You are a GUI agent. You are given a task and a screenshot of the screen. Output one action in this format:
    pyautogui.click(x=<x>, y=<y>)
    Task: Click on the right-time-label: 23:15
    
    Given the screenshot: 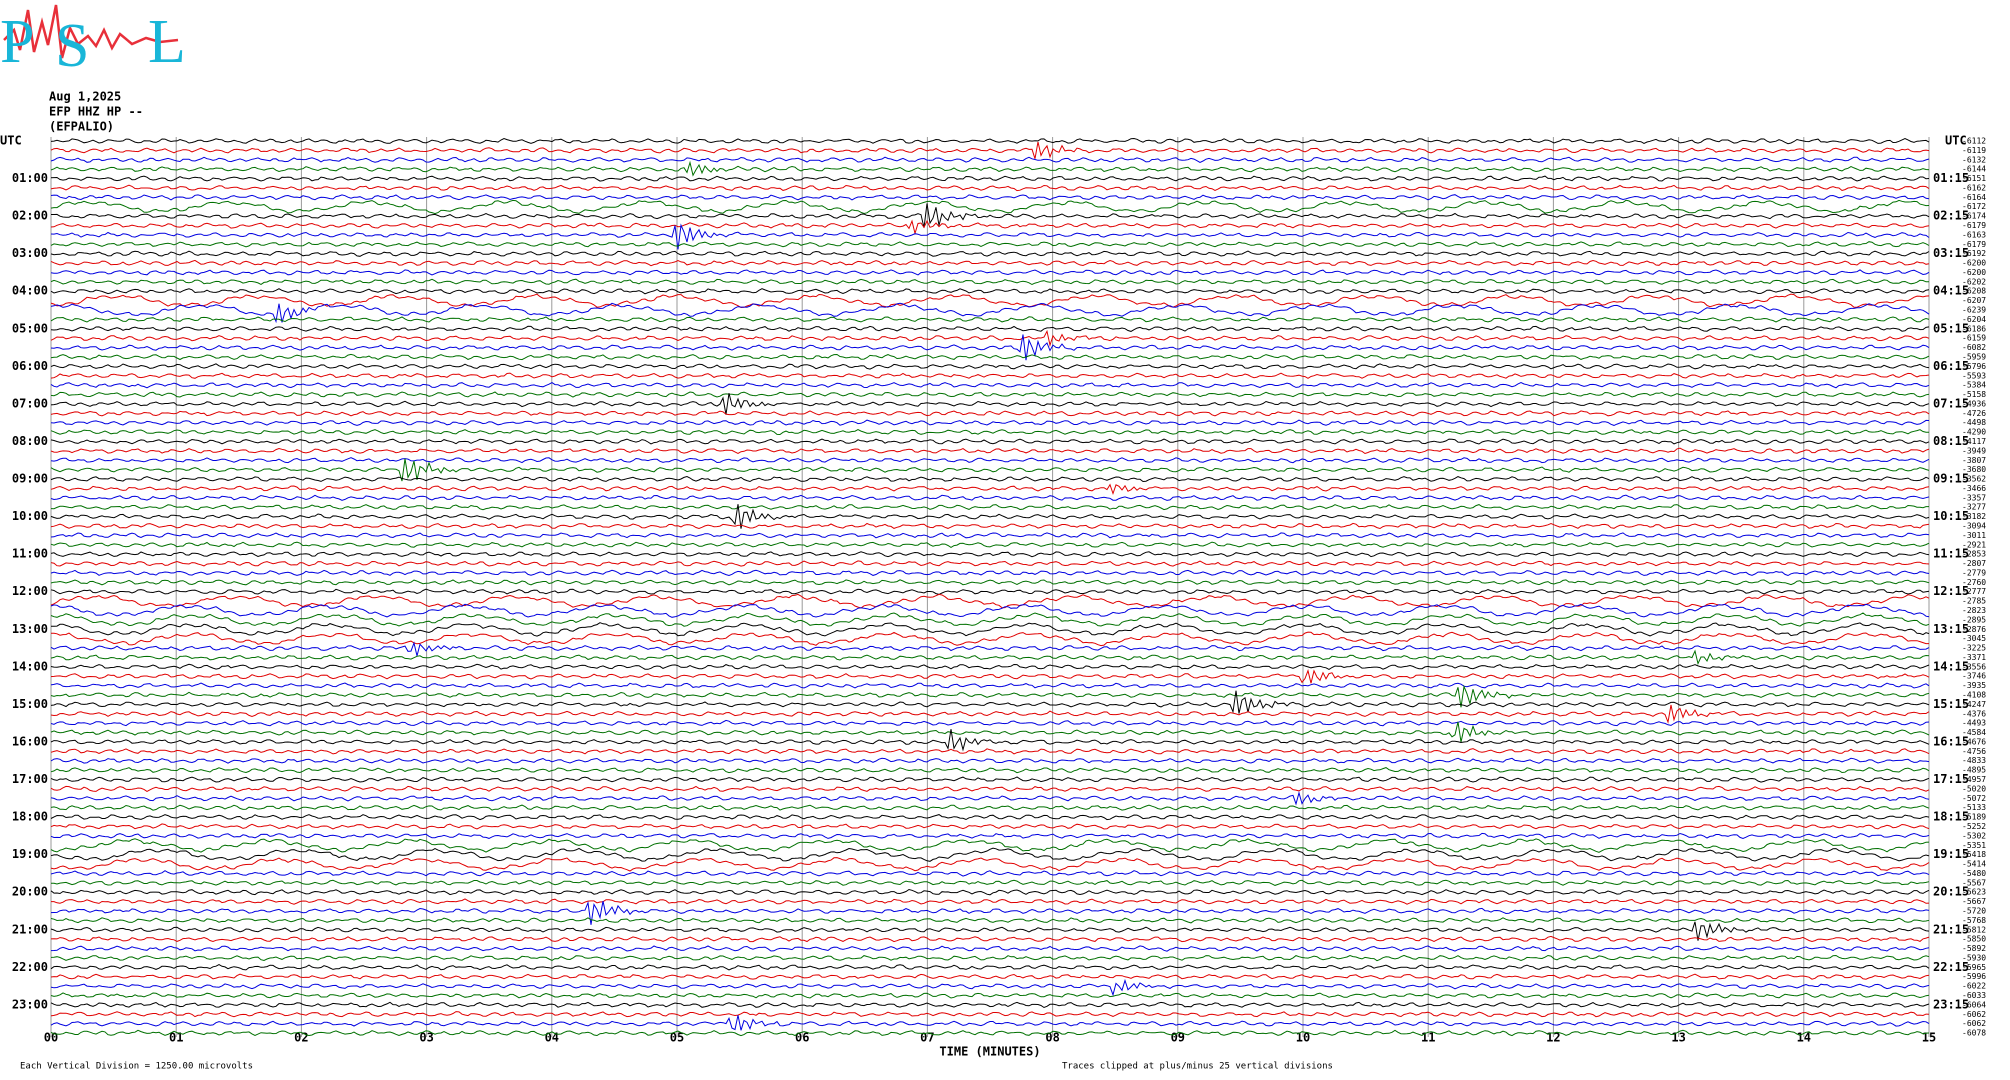 What is the action you would take?
    pyautogui.click(x=1951, y=1004)
    